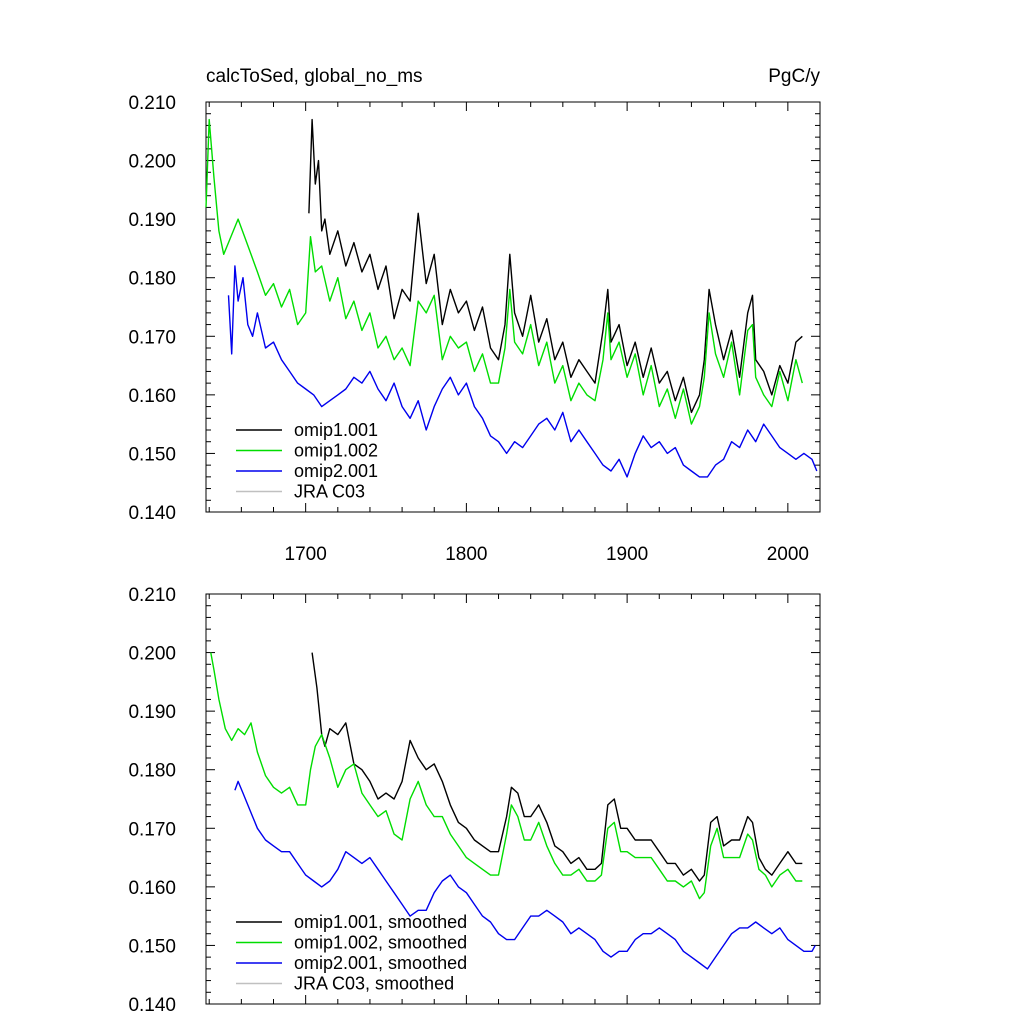 Image resolution: width=1024 pixels, height=1024 pixels. What do you see at coordinates (788, 554) in the screenshot?
I see `top-x-tick-label: 2000` at bounding box center [788, 554].